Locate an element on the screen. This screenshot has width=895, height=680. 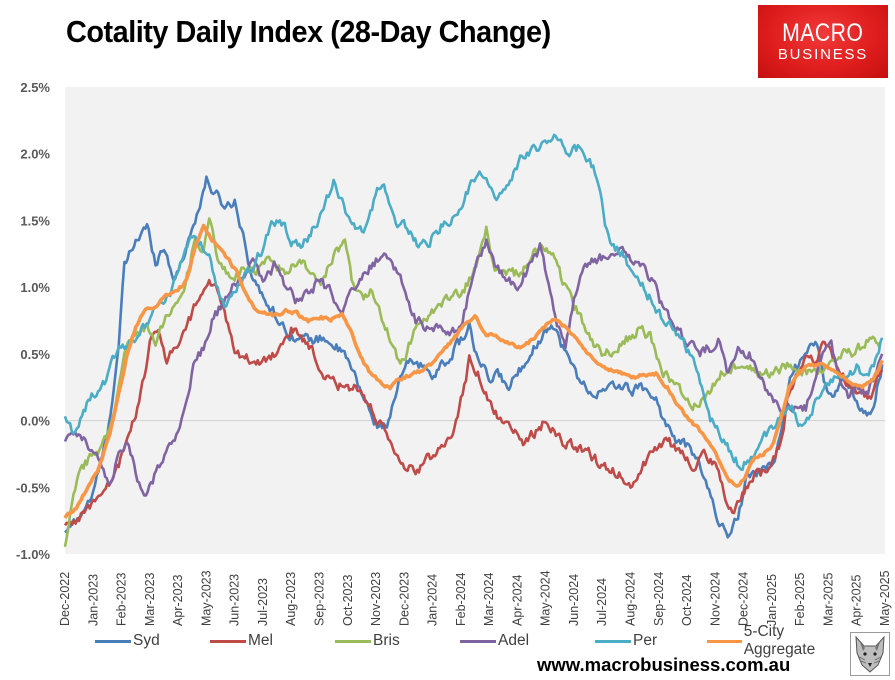
legend-label: Bris is located at coordinates (386, 640).